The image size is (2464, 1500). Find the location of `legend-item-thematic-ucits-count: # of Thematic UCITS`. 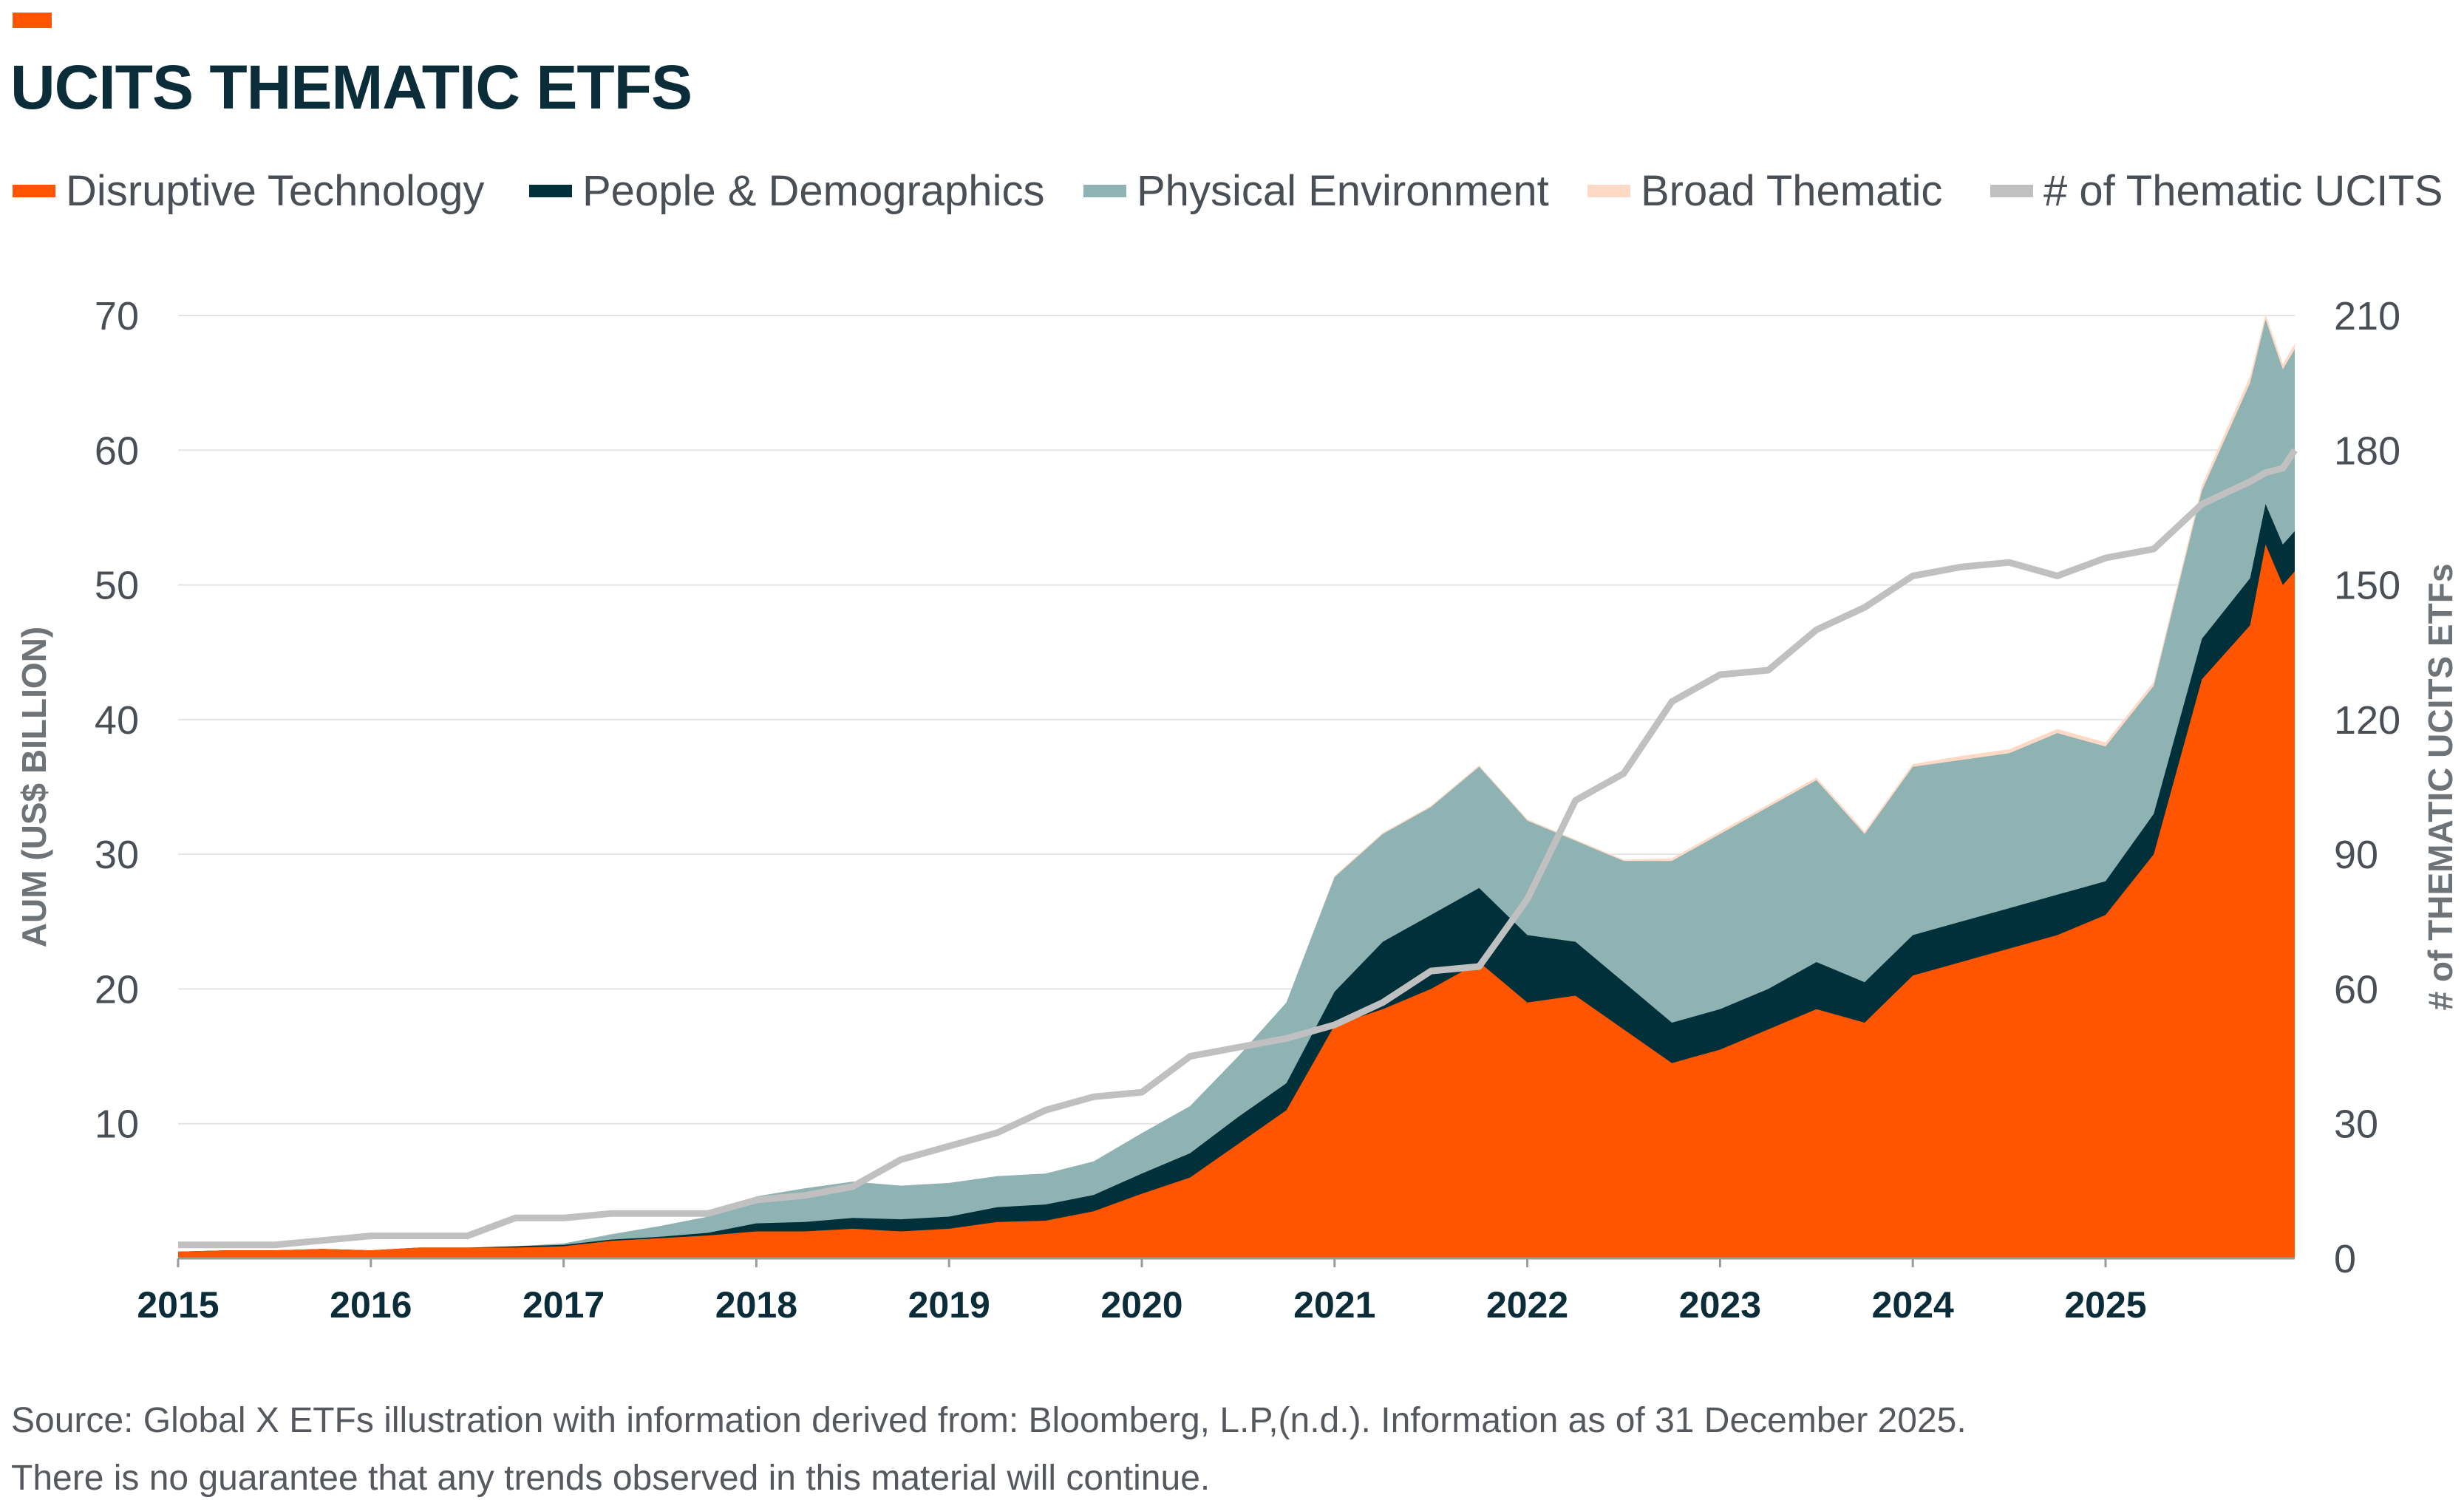

legend-item-thematic-ucits-count: # of Thematic UCITS is located at coordinates (2216, 191).